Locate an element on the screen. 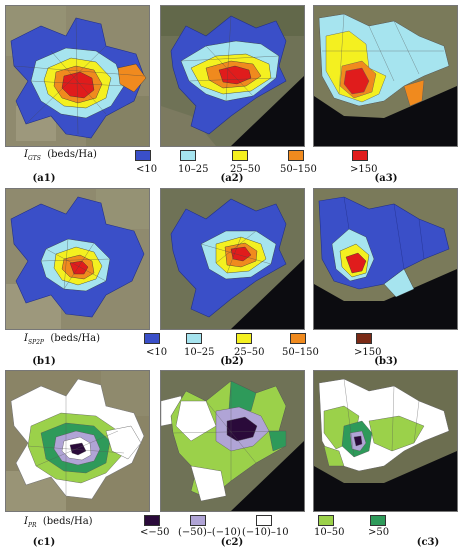  panel-caption-a2: (a2) is located at coordinates (232, 178).